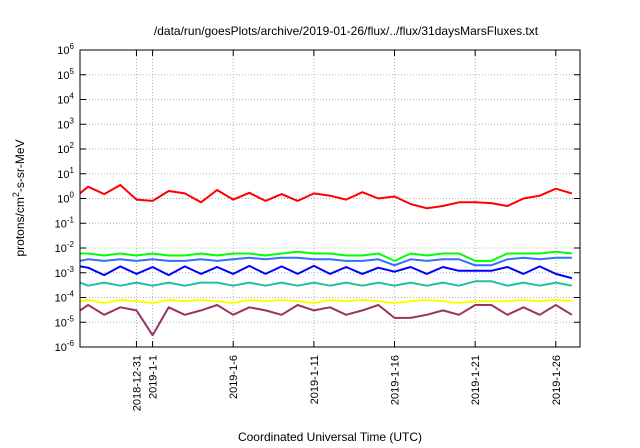 The width and height of the screenshot is (640, 448). I want to click on y-tick-label: 10⁻⁵, so click(65, 321).